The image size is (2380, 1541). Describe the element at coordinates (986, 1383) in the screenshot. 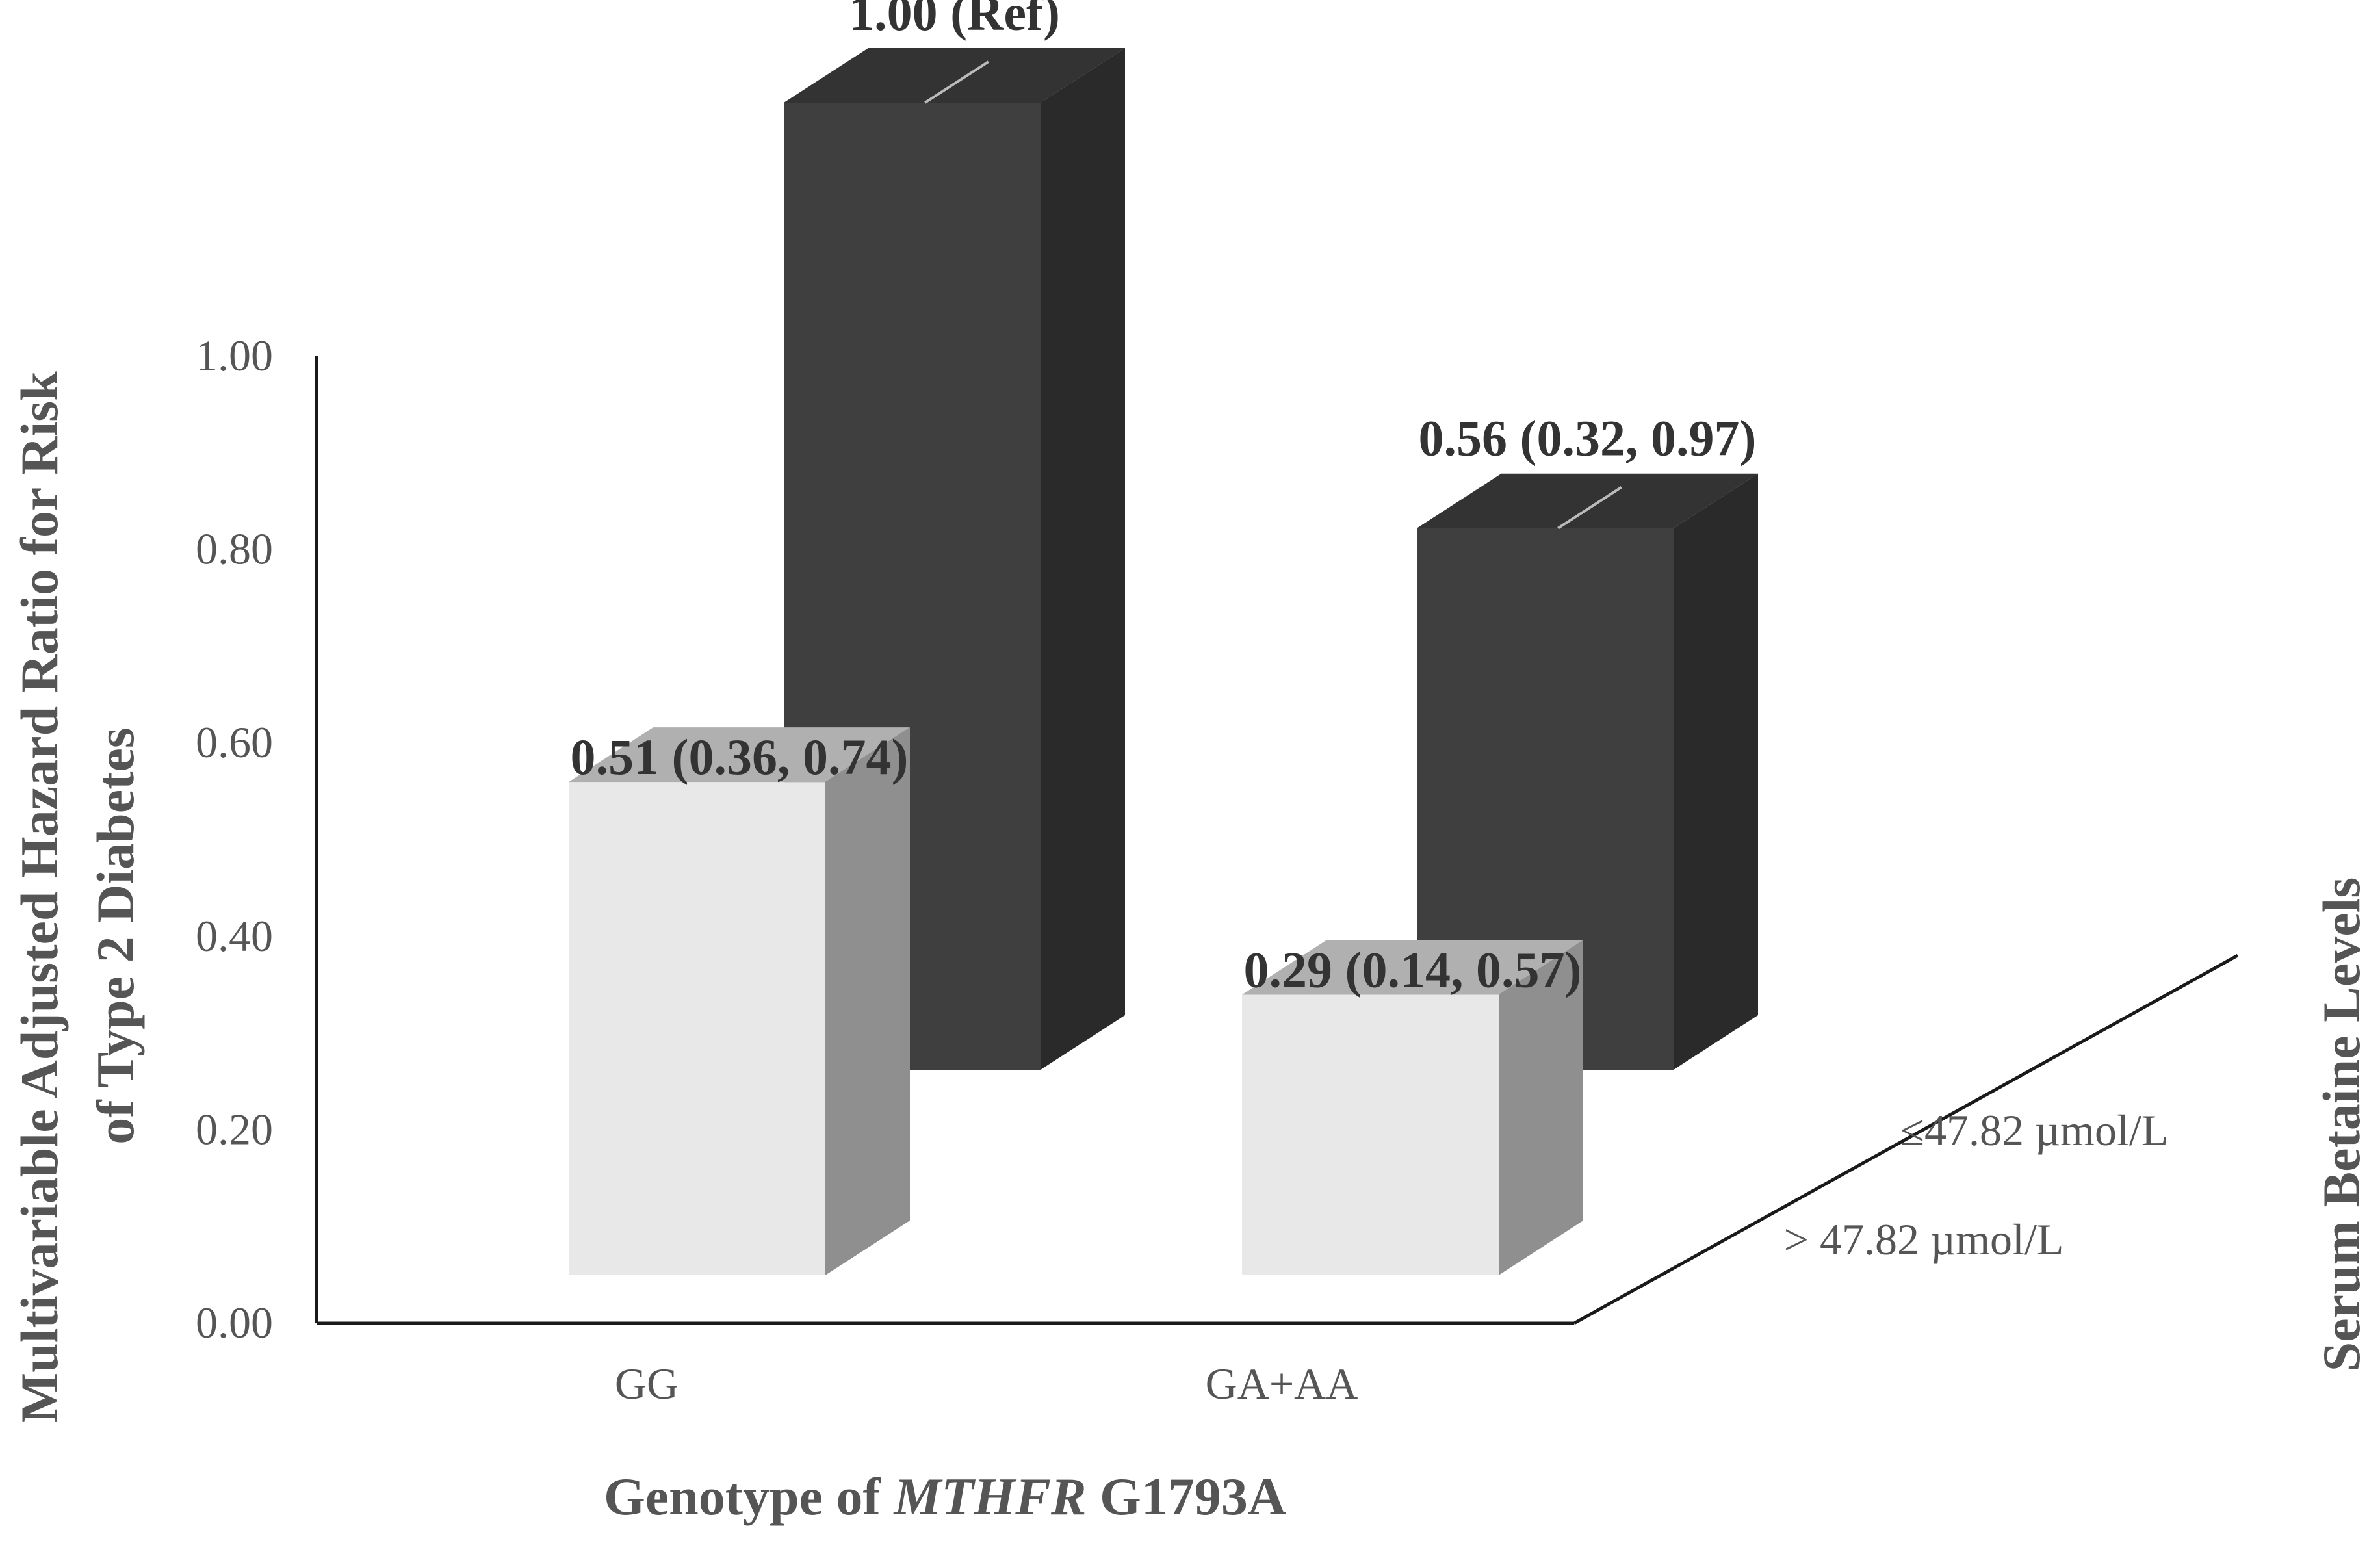

I see `category-labels: GG GA+AA` at that location.